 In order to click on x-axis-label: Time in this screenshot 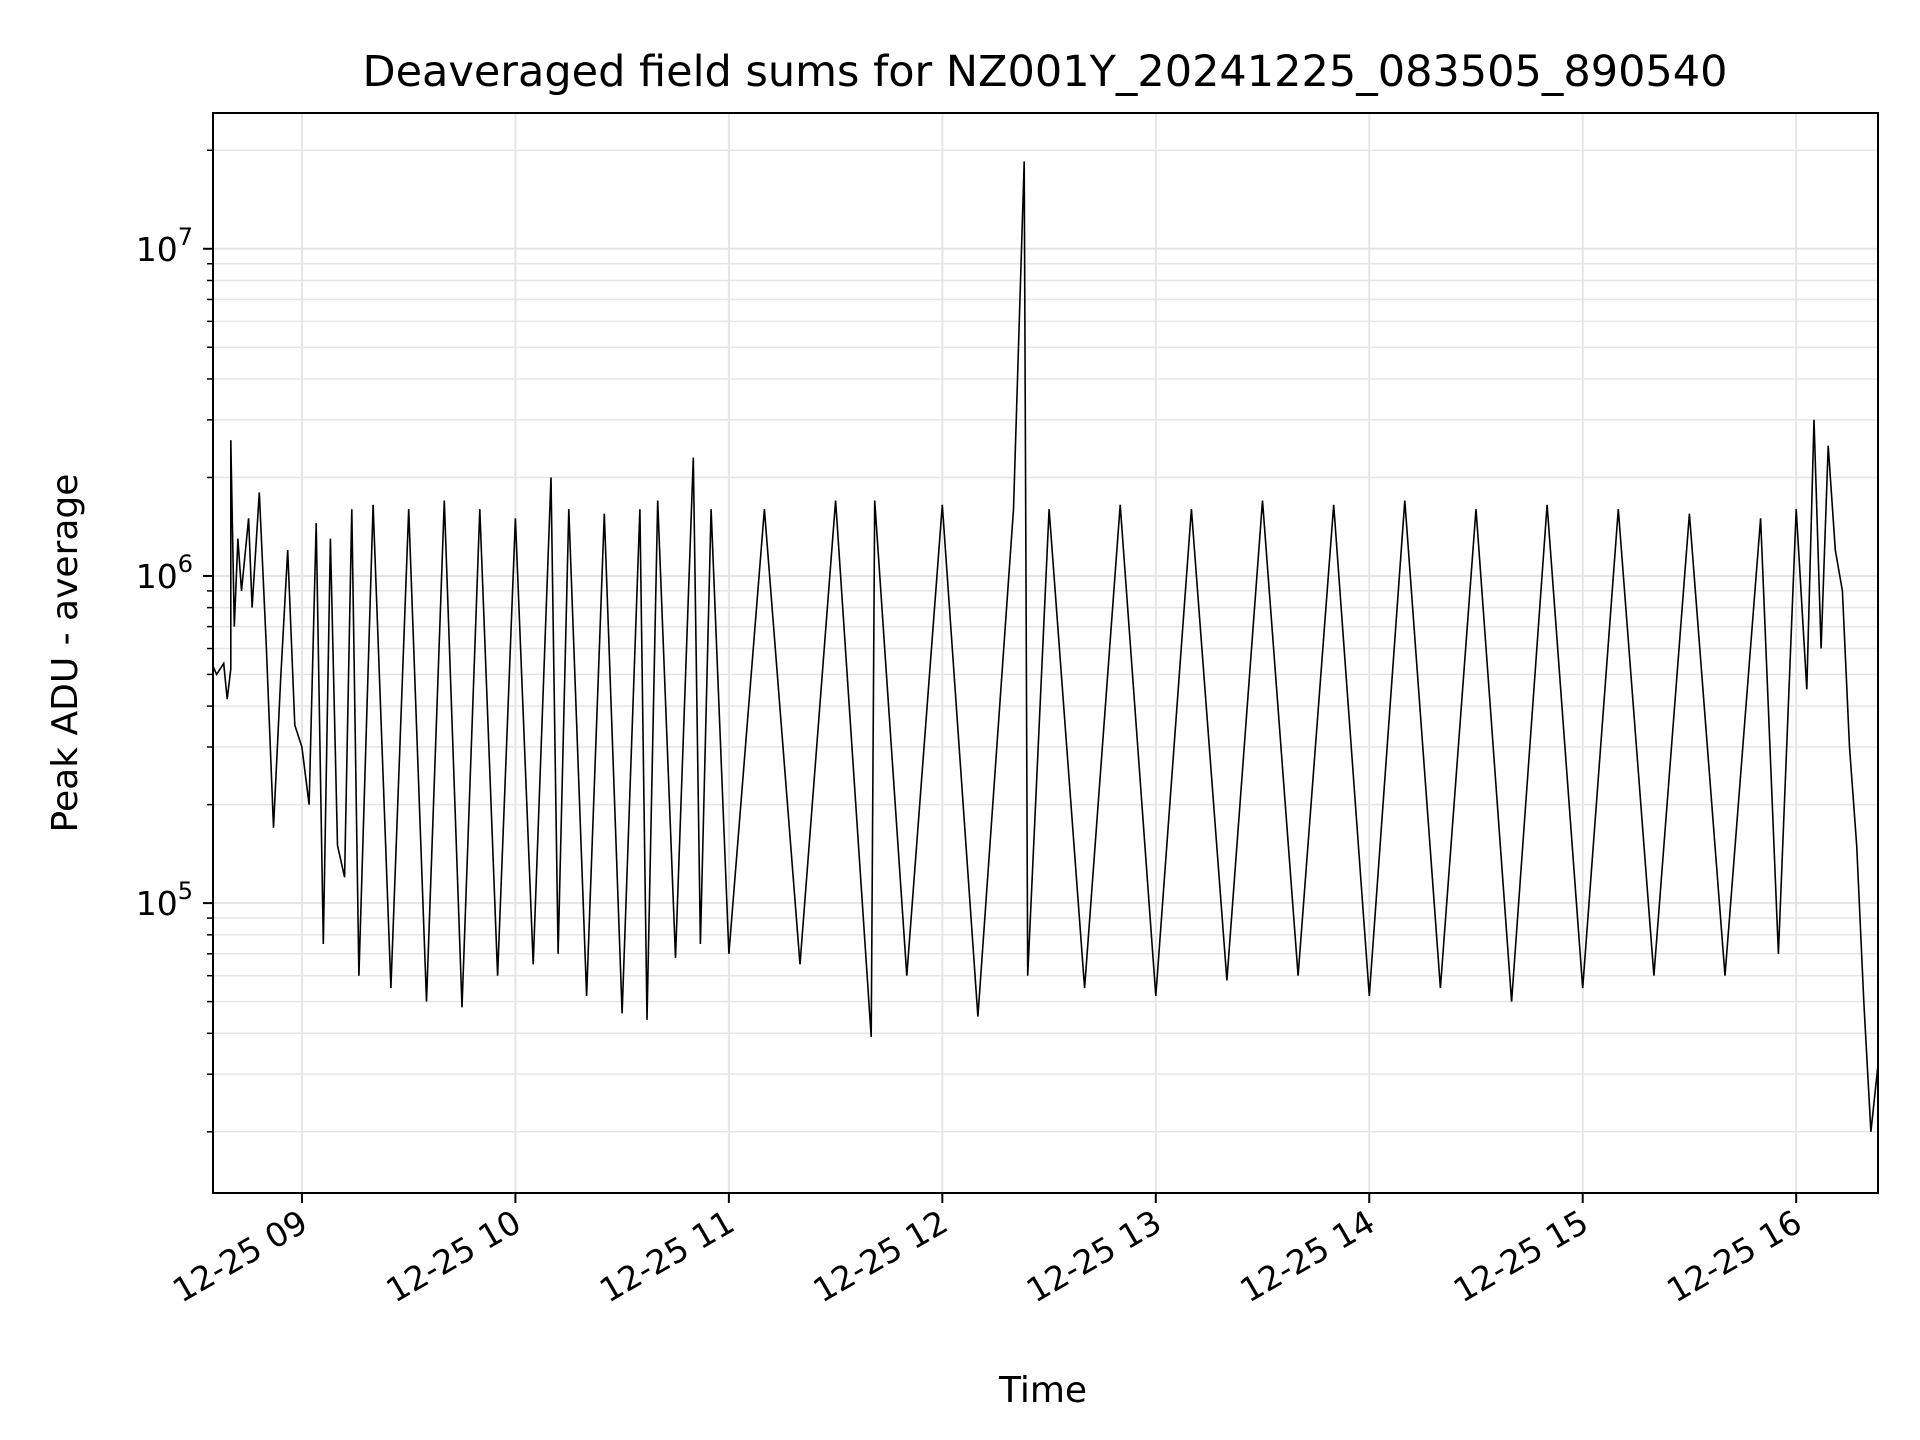, I will do `click(1042, 1390)`.